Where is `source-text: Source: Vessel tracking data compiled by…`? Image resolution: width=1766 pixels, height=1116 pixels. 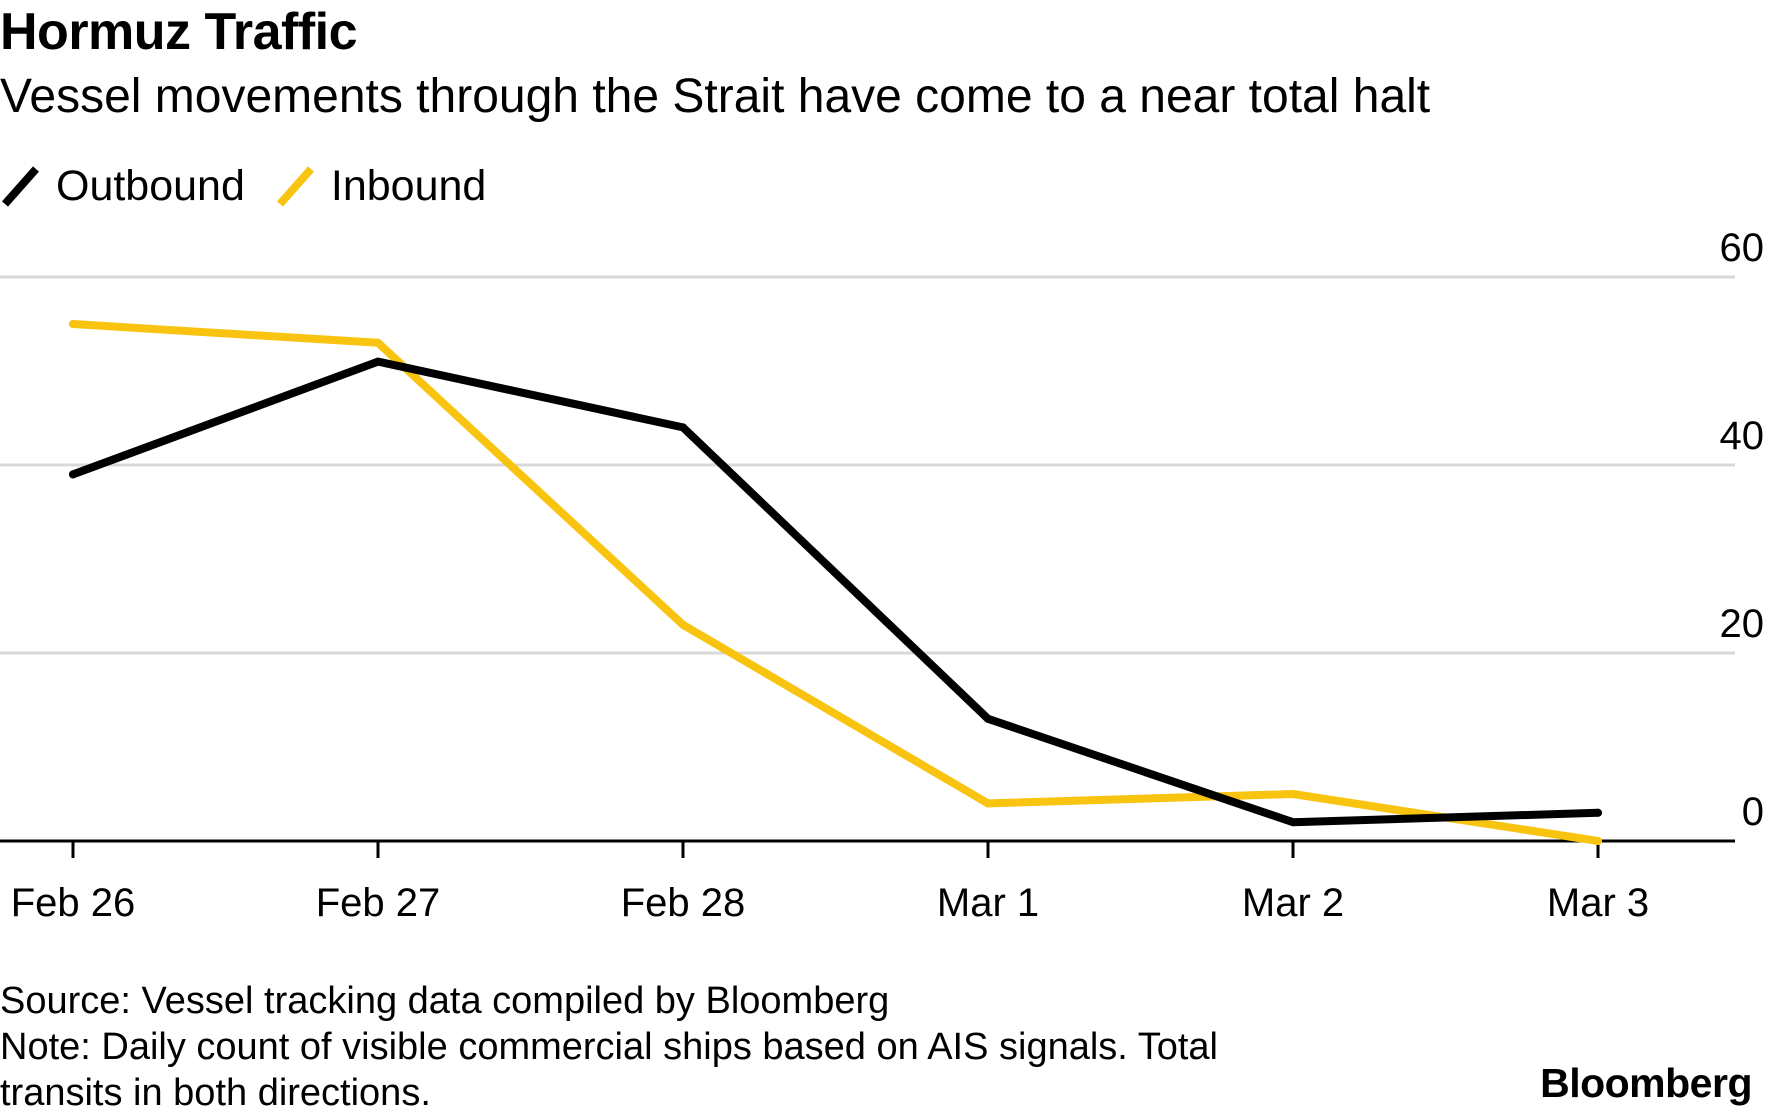
source-text: Source: Vessel tracking data compiled by… is located at coordinates (445, 1001).